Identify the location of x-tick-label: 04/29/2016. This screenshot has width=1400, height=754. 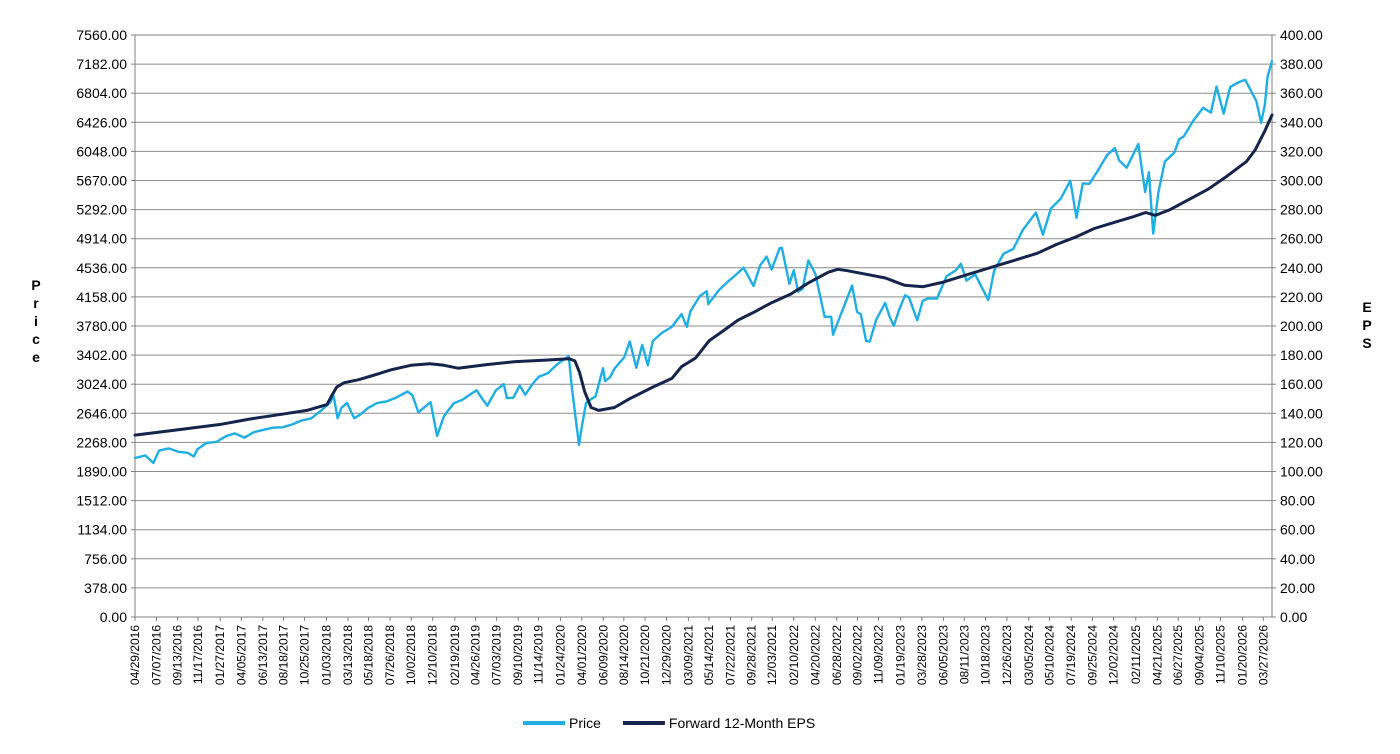
(135, 655).